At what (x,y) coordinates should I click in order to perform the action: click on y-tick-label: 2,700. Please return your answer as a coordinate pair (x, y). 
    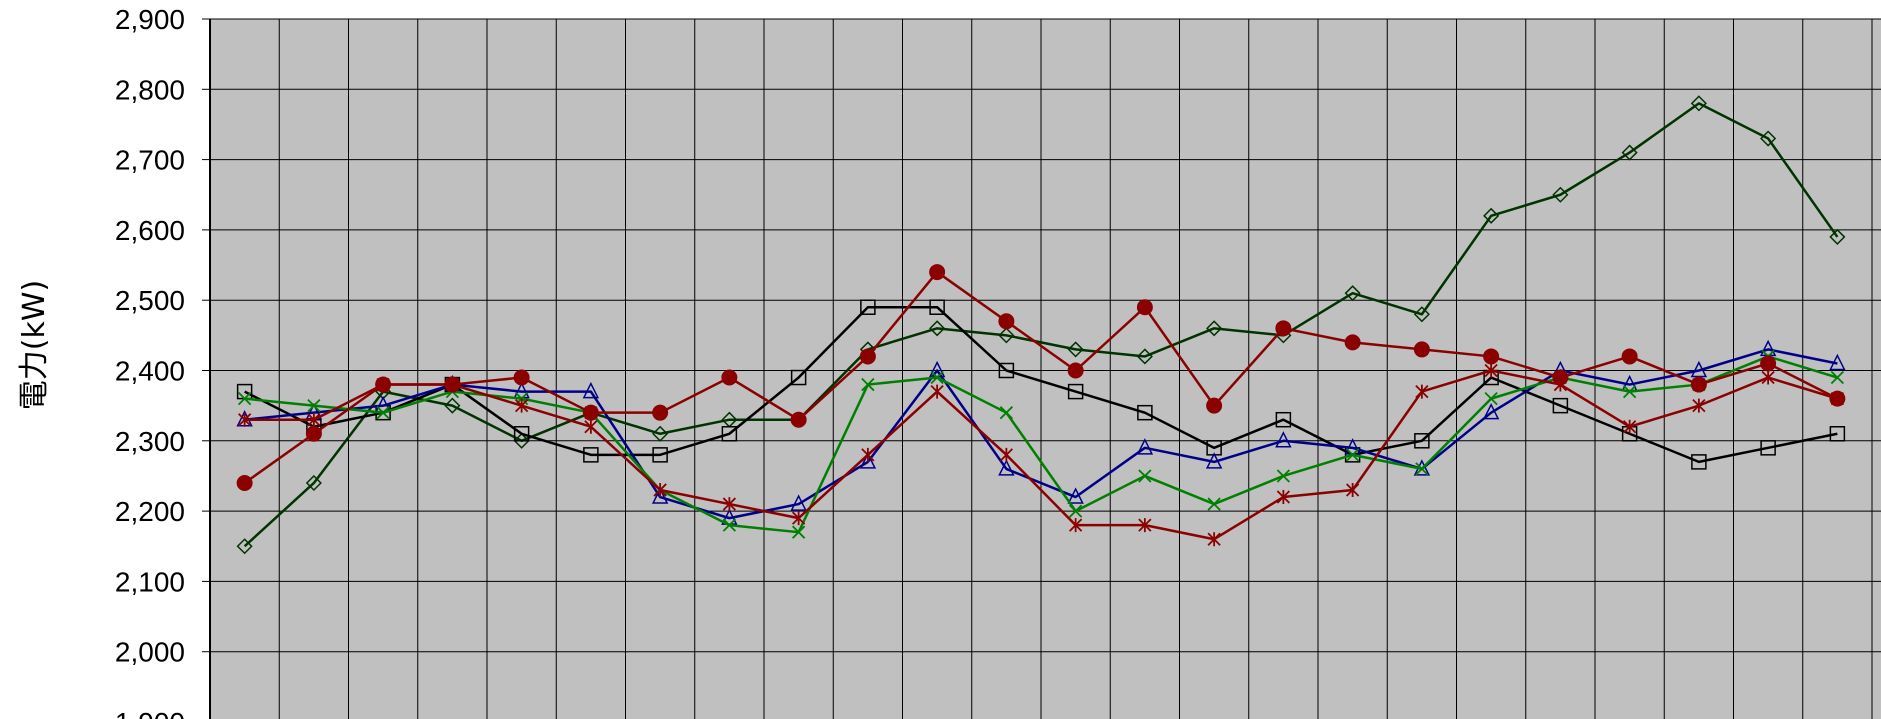
    Looking at the image, I should click on (150, 160).